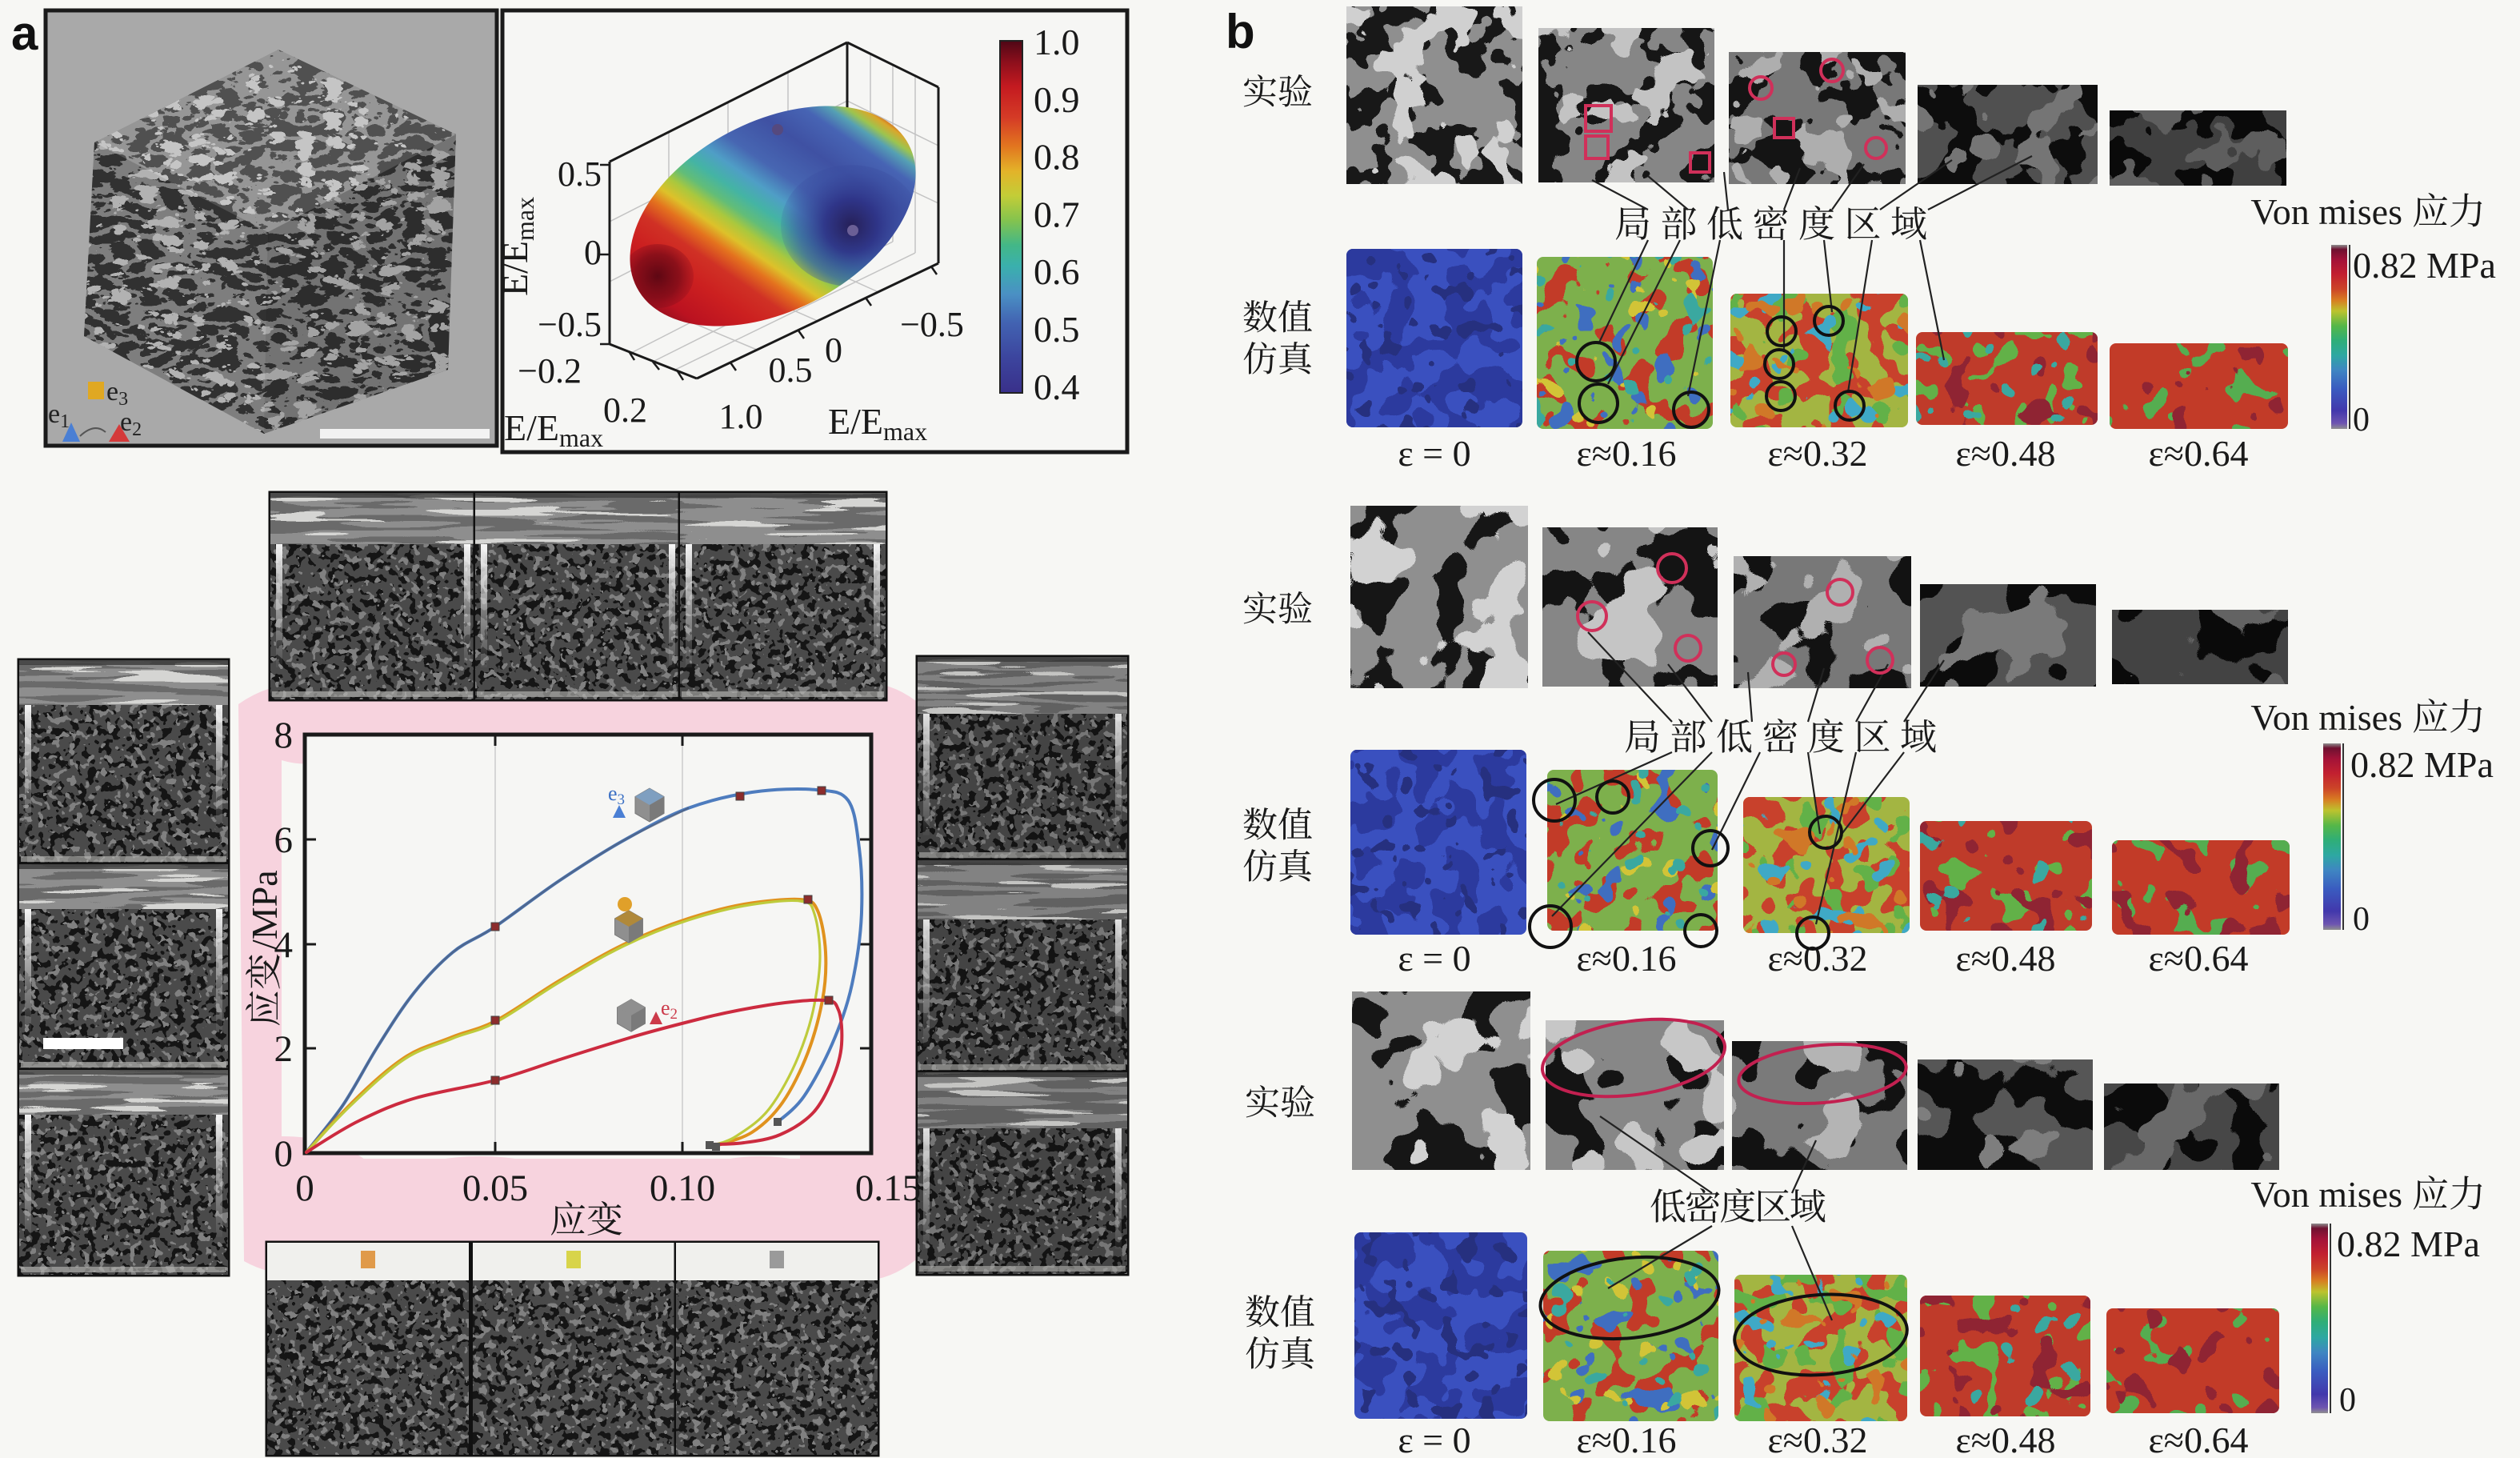 The height and width of the screenshot is (1462, 2520). Describe the element at coordinates (888, 1188) in the screenshot. I see `svg-text: 0.15` at that location.